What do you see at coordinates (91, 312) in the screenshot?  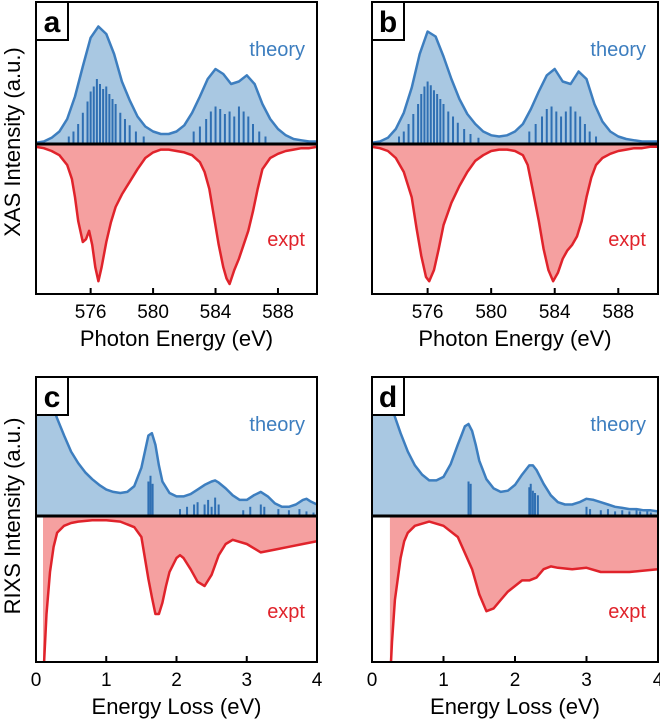 I see `panel-a-x-tick-label: 576` at bounding box center [91, 312].